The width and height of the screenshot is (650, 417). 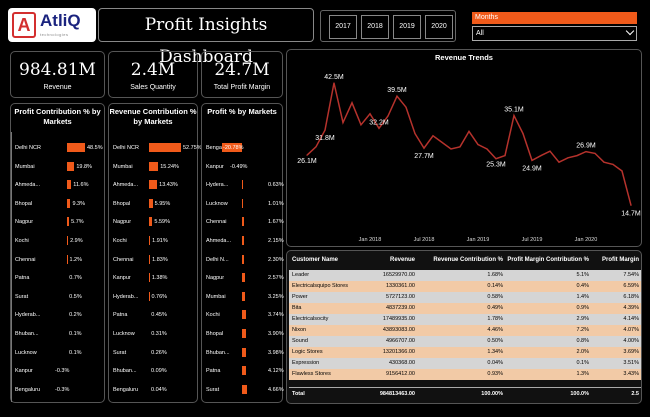 I want to click on table-total-row: Total 984813463.00 100.00% 100.0% 2.5, so click(x=465, y=394).